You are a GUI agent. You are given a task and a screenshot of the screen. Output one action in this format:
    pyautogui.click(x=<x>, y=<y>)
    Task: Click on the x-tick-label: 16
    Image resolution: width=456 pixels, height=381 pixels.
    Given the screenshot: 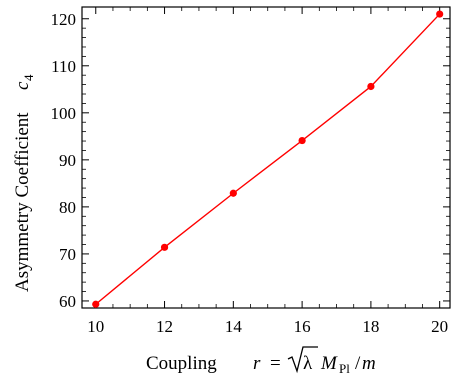 What is the action you would take?
    pyautogui.click(x=302, y=326)
    